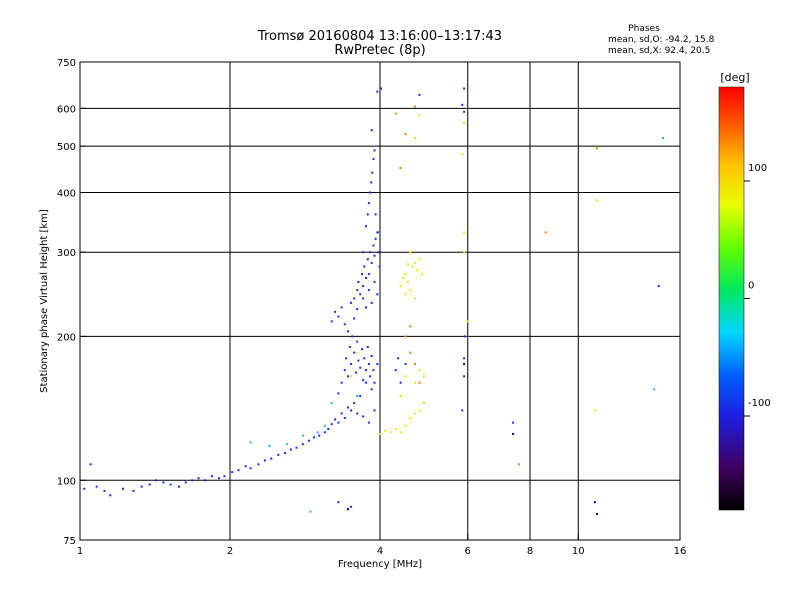  What do you see at coordinates (734, 77) in the screenshot?
I see `colorbar-unit: [deg]` at bounding box center [734, 77].